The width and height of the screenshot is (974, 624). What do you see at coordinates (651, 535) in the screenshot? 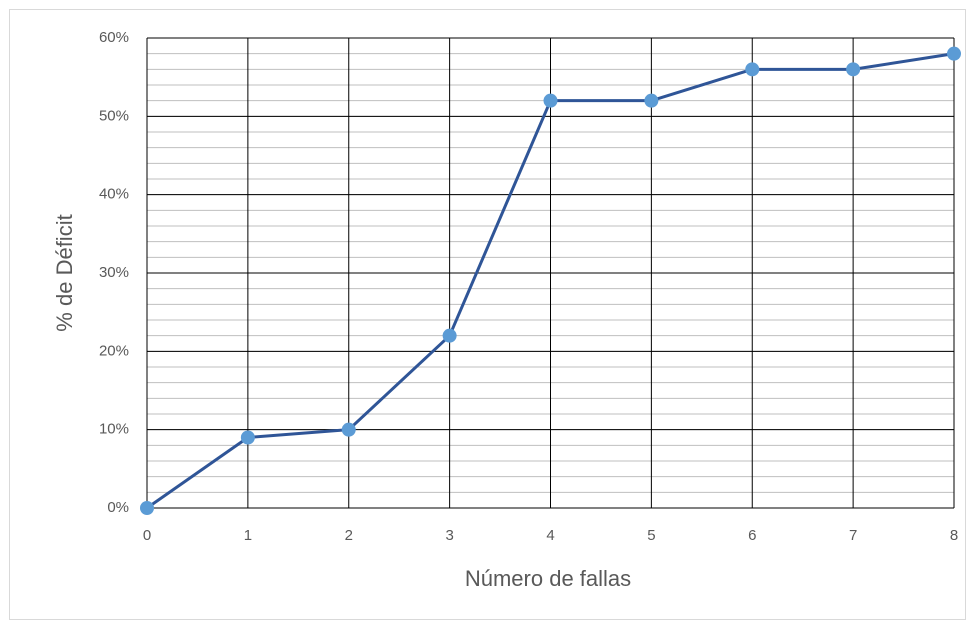
I see `x-tick-label: 5` at bounding box center [651, 535].